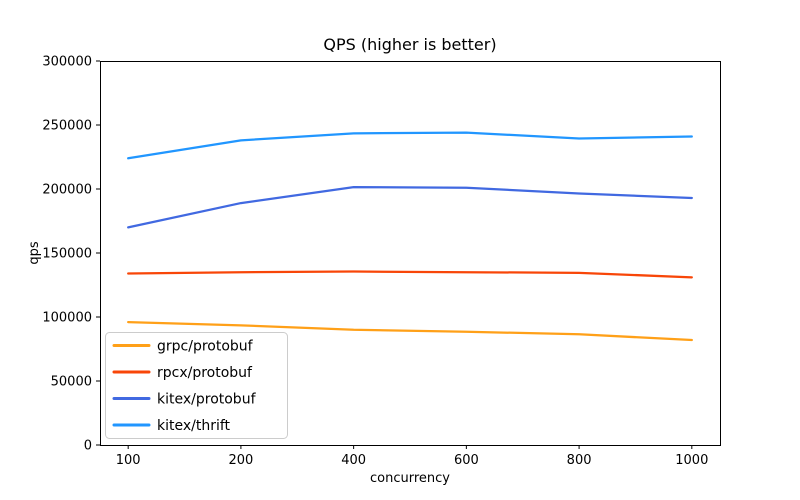 The width and height of the screenshot is (800, 500). I want to click on y-tick-label: 150000, so click(67, 254).